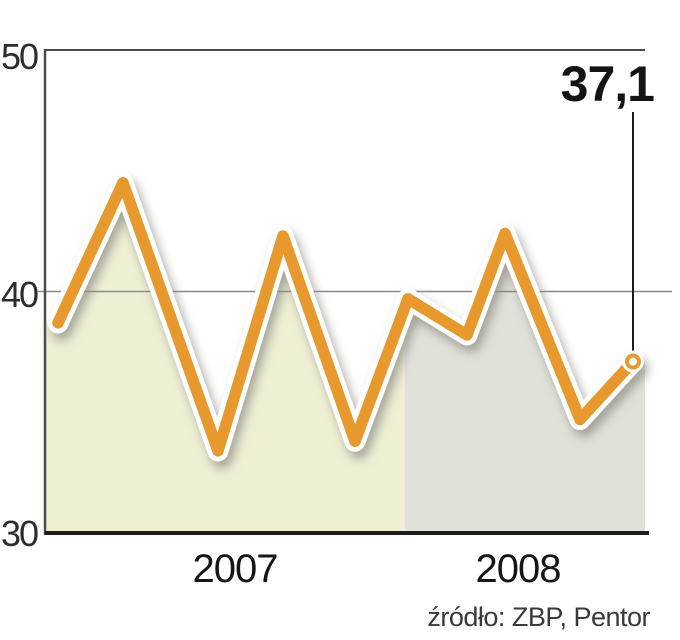 Image resolution: width=680 pixels, height=640 pixels. Describe the element at coordinates (633, 361) in the screenshot. I see `end-marker-dot` at that location.